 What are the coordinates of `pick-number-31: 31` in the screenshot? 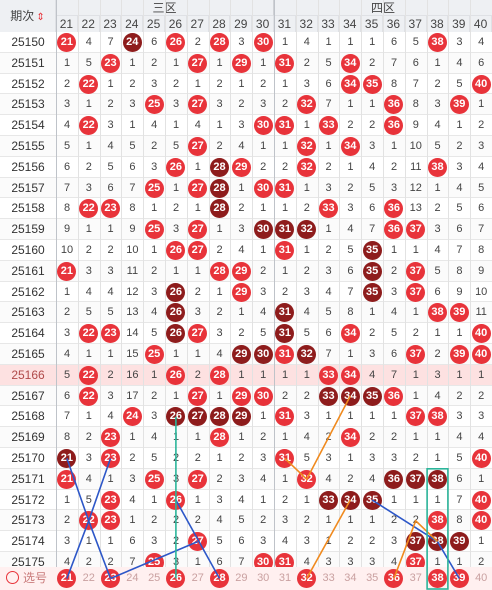 It's located at (285, 578).